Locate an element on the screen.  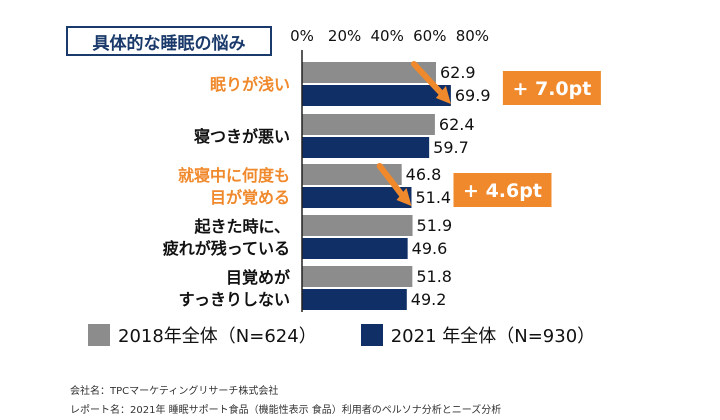
value-label: 62.4 is located at coordinates (457, 124).